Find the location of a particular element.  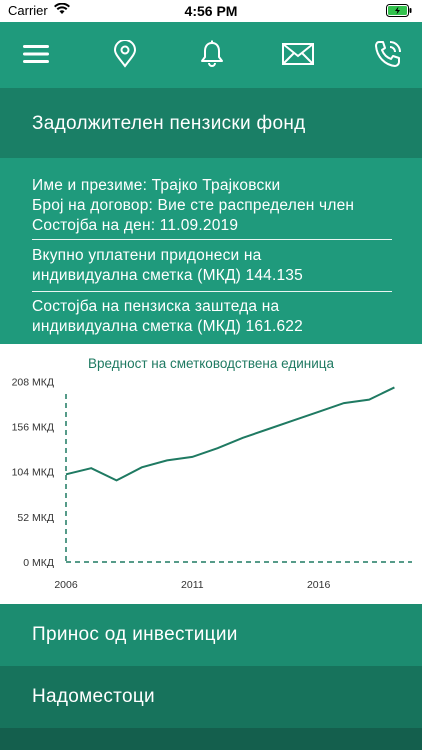

clock-label: 4:56 PM is located at coordinates (211, 11).